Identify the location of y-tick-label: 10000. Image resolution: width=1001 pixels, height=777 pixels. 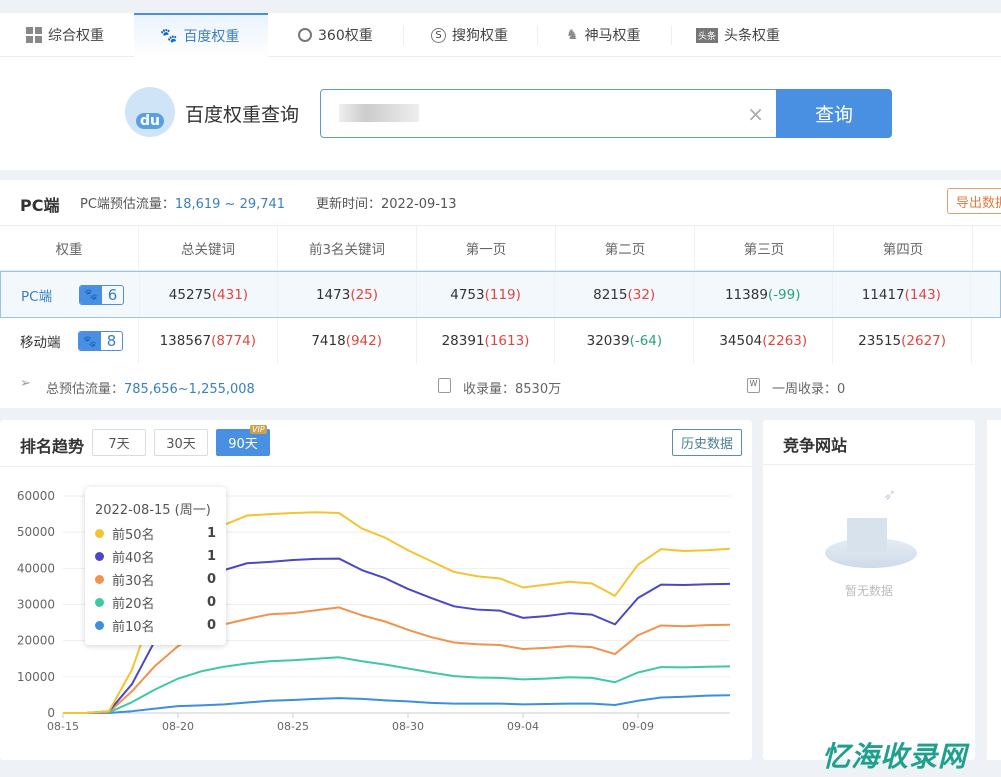
(36, 677).